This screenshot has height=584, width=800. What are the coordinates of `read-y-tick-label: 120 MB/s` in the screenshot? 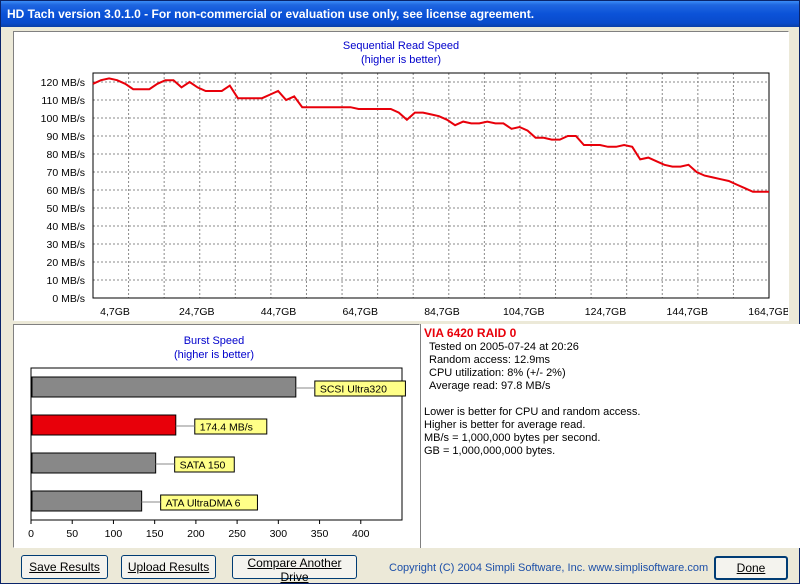 It's located at (63, 83).